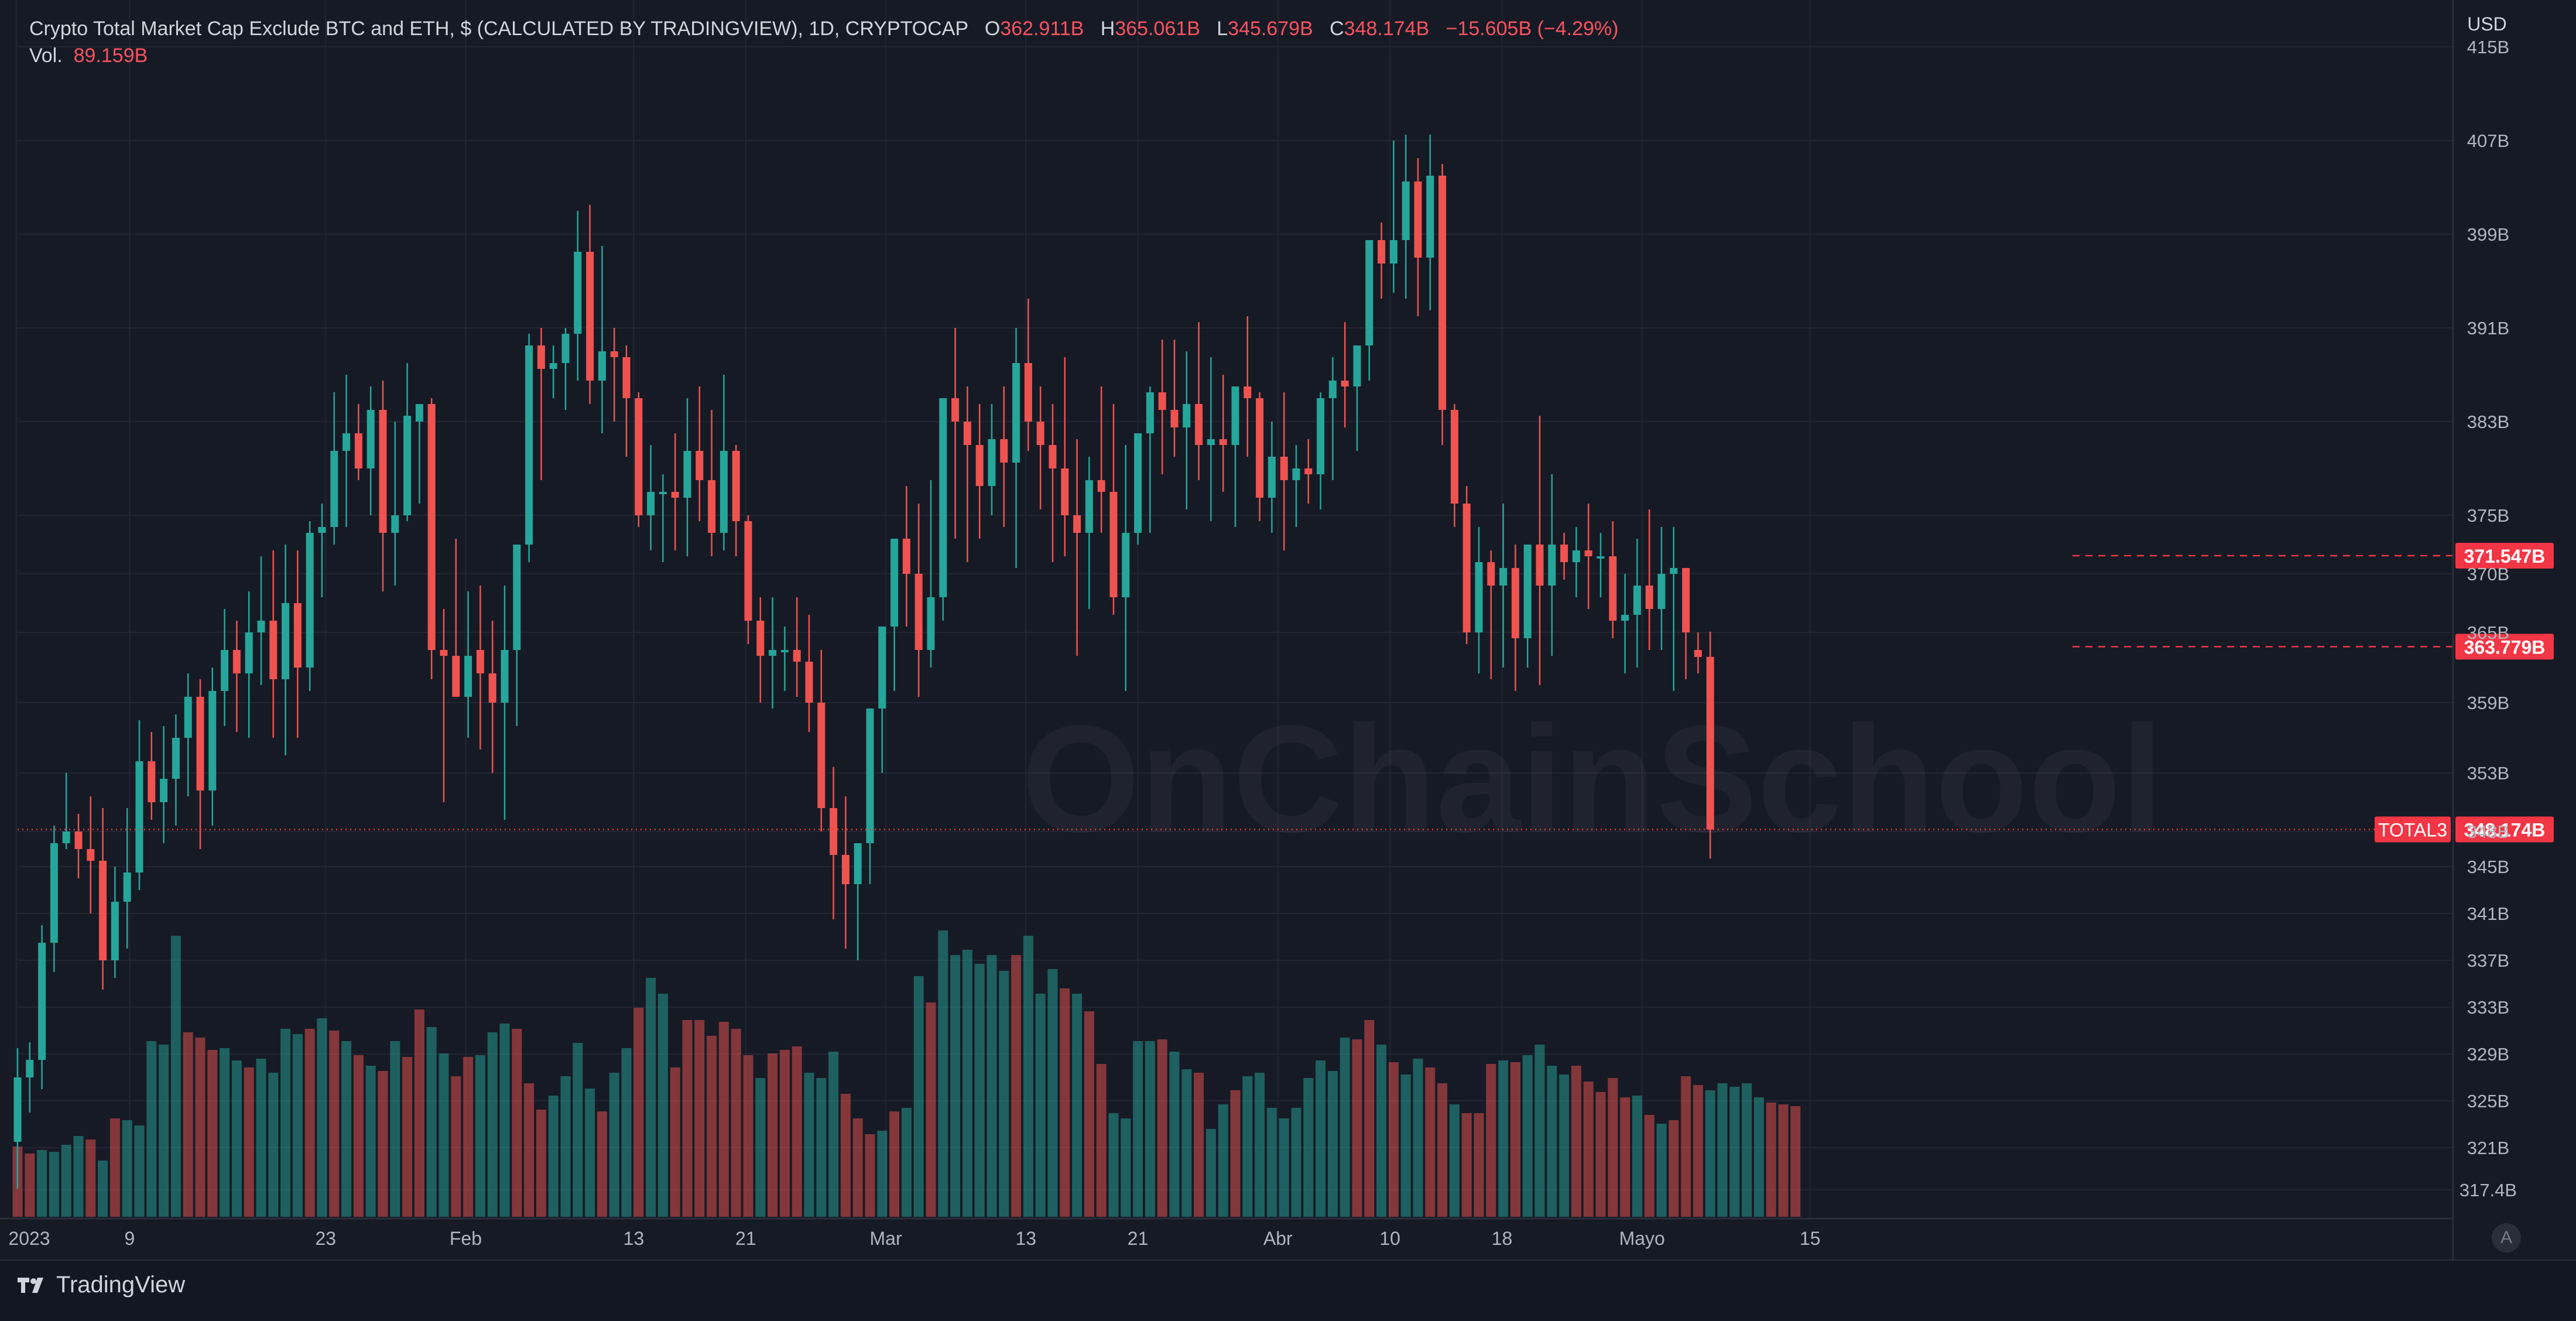 The image size is (2576, 1321). What do you see at coordinates (2488, 1190) in the screenshot?
I see `price-tick-label: 317.4B` at bounding box center [2488, 1190].